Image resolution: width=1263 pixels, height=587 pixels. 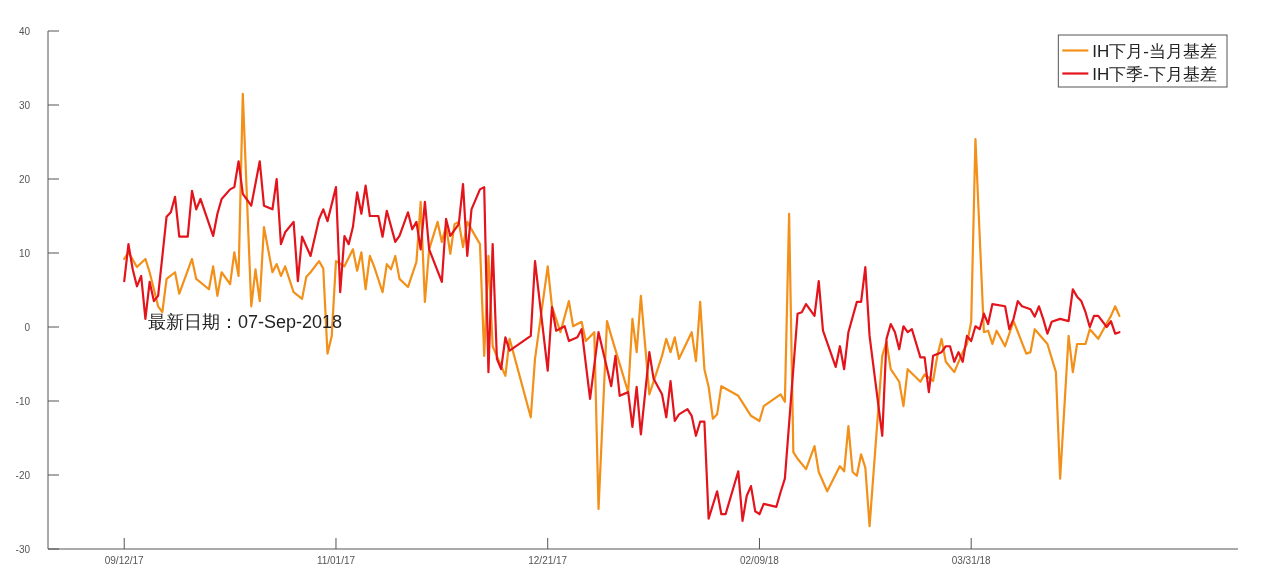 I want to click on legend-label: IH下季-下月基差, so click(x=1154, y=74).